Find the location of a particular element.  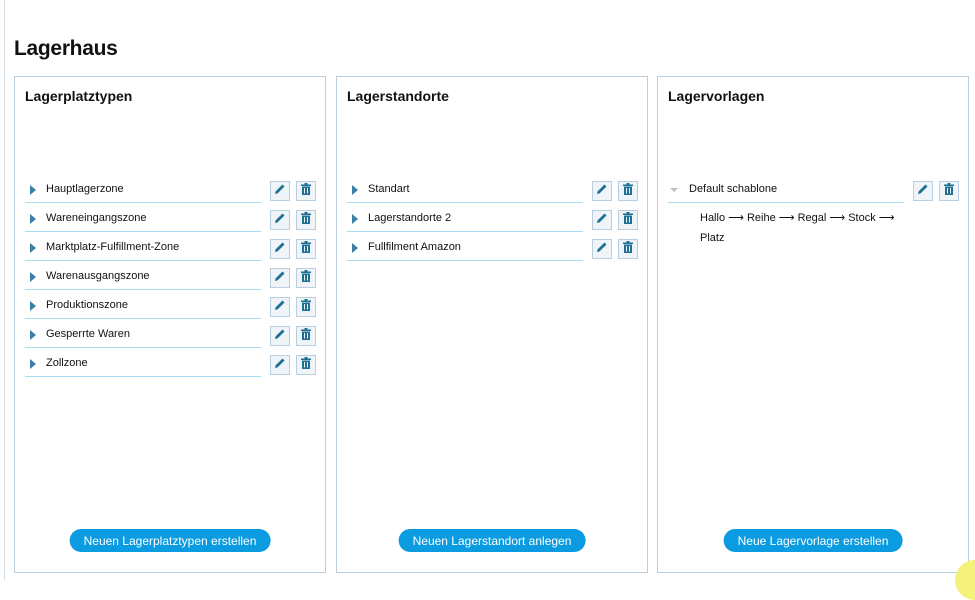

list-item: Marktplatz-Fulfillment-Zone is located at coordinates (170, 250).